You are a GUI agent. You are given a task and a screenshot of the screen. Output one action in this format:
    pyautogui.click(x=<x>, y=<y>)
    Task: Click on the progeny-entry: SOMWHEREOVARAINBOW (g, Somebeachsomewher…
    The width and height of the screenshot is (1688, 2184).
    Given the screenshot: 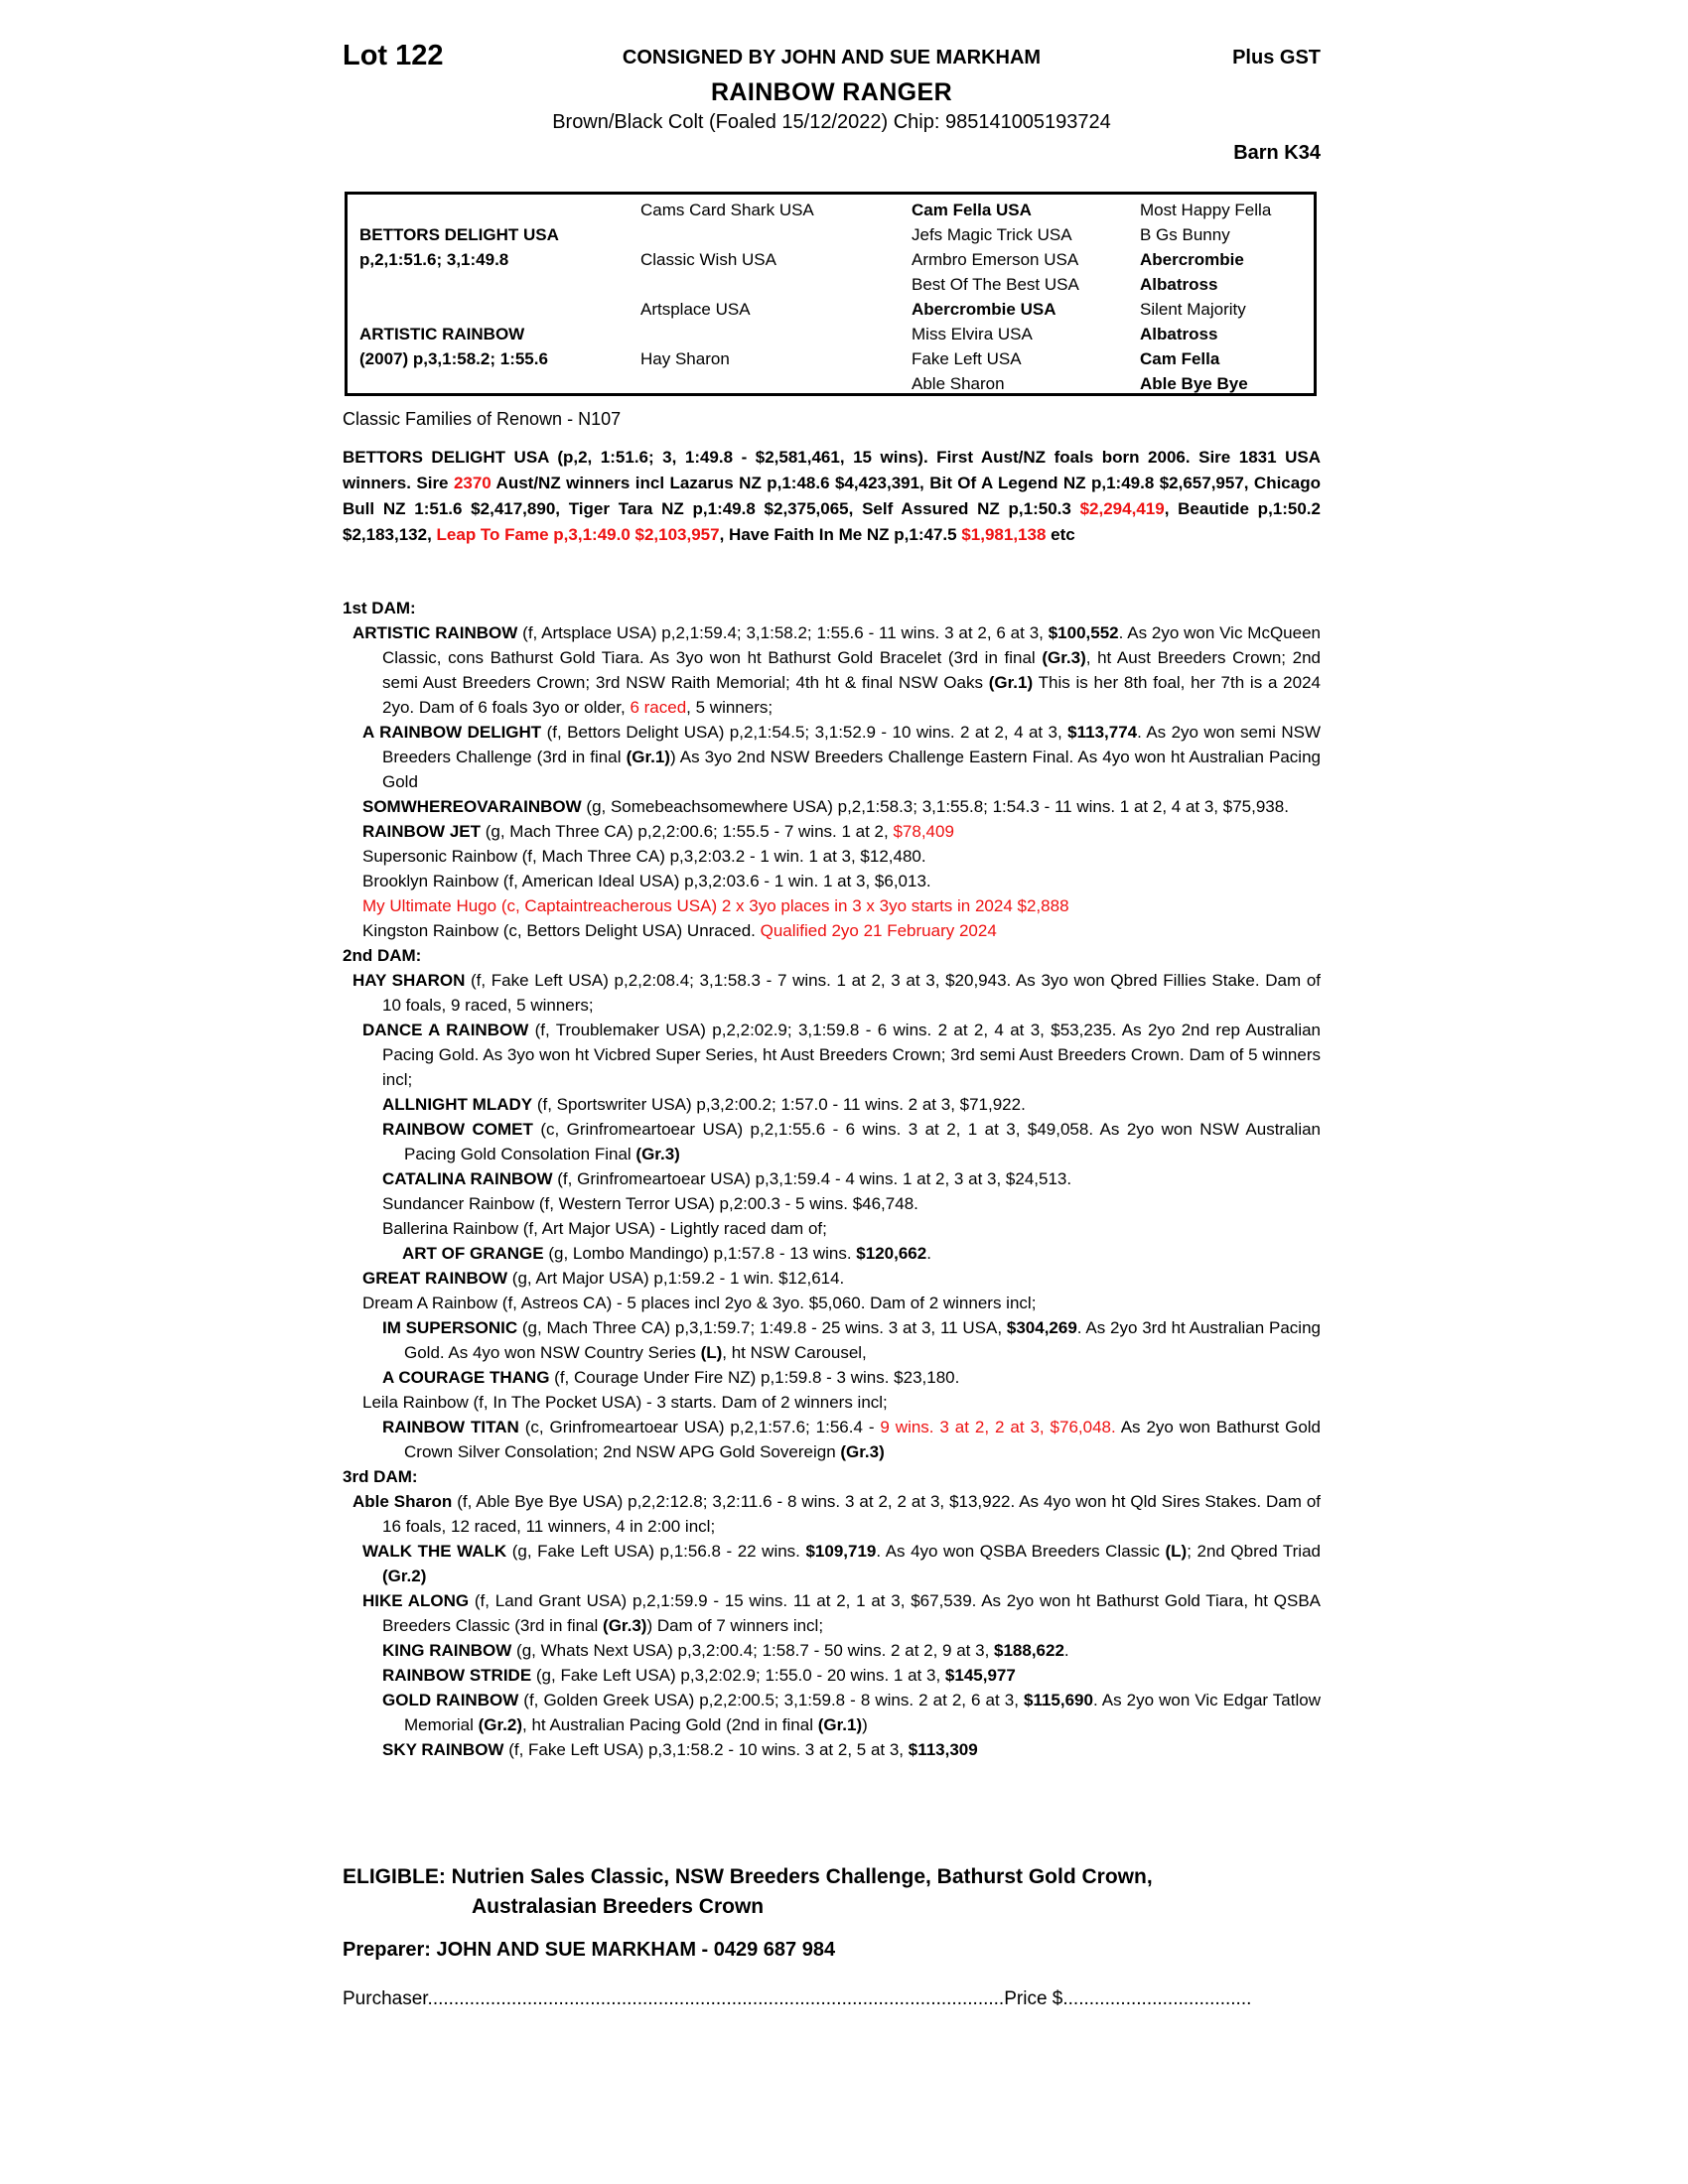 What is the action you would take?
    pyautogui.click(x=832, y=806)
    